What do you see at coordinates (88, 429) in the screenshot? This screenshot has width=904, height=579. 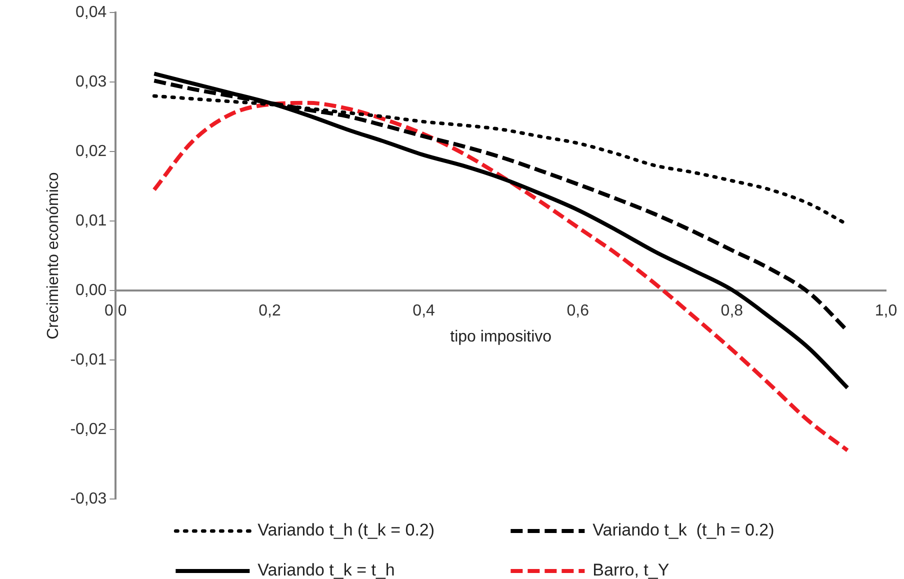 I see `y-tick-label: -0,02` at bounding box center [88, 429].